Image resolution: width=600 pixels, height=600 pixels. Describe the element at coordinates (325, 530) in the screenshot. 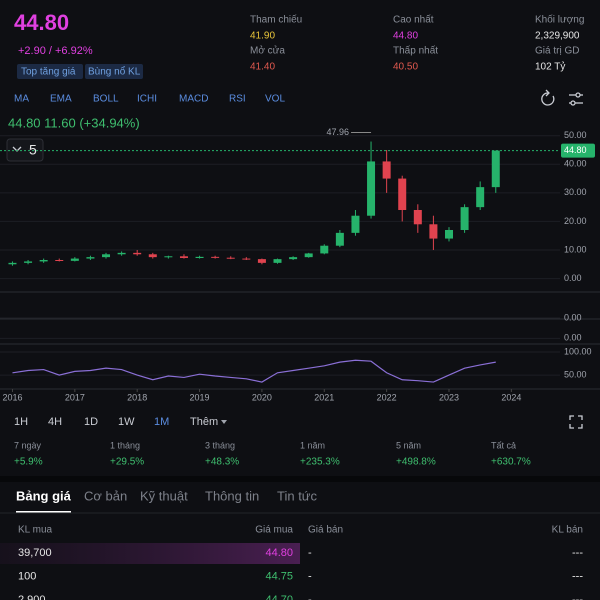

I see `column-header: Giá bán` at that location.